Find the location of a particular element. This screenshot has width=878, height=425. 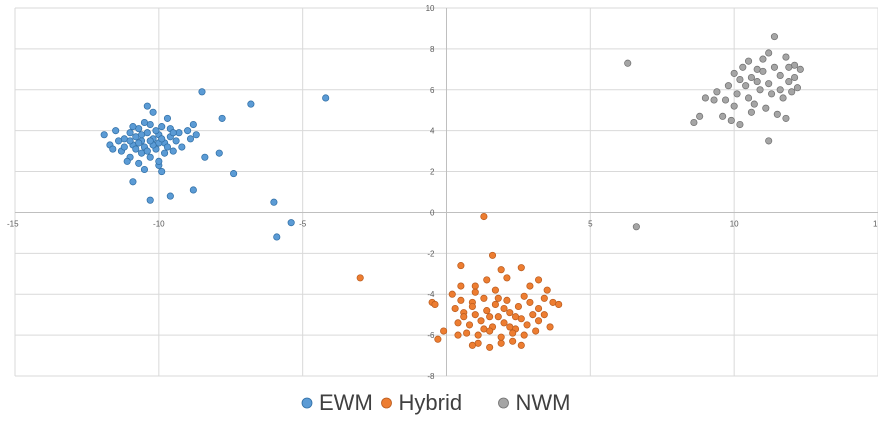

x-tick-label: -5 is located at coordinates (303, 223).